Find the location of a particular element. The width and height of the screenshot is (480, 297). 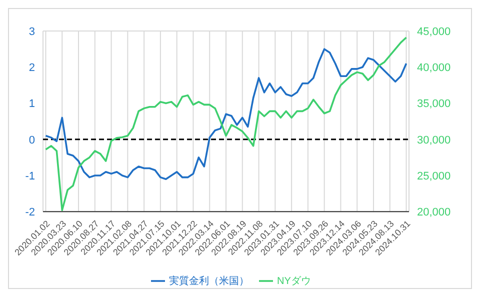

y-tick-label: -2 is located at coordinates (30, 212).